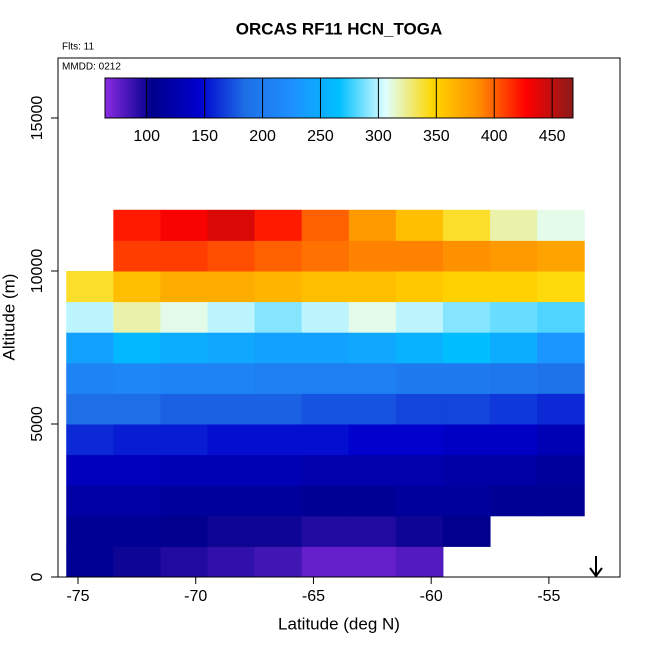  I want to click on arrow, so click(596, 567).